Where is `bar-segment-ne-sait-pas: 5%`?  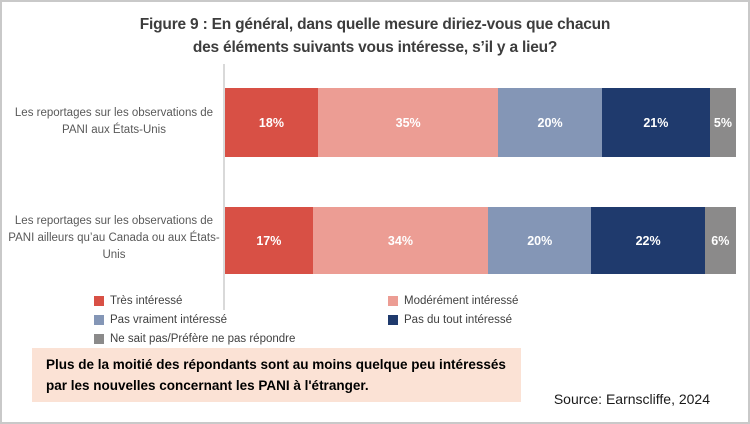 bar-segment-ne-sait-pas: 5% is located at coordinates (723, 122).